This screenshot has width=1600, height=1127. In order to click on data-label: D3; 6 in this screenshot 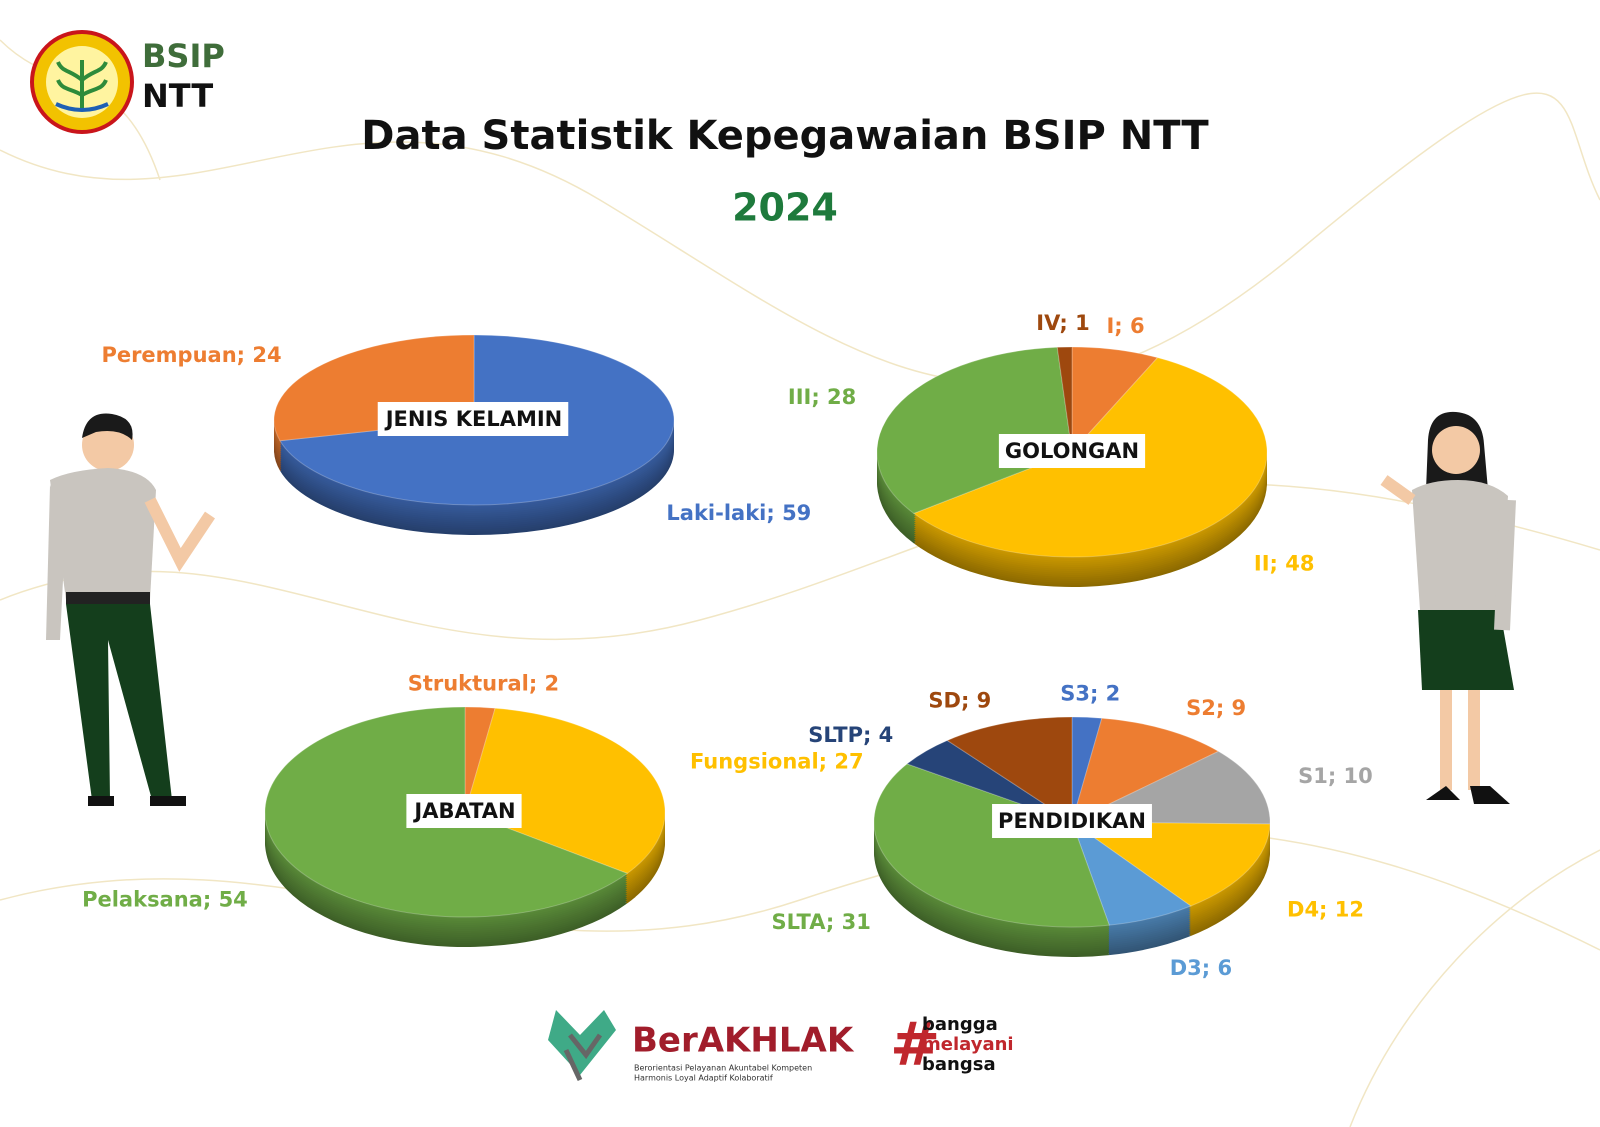, I will do `click(1201, 968)`.